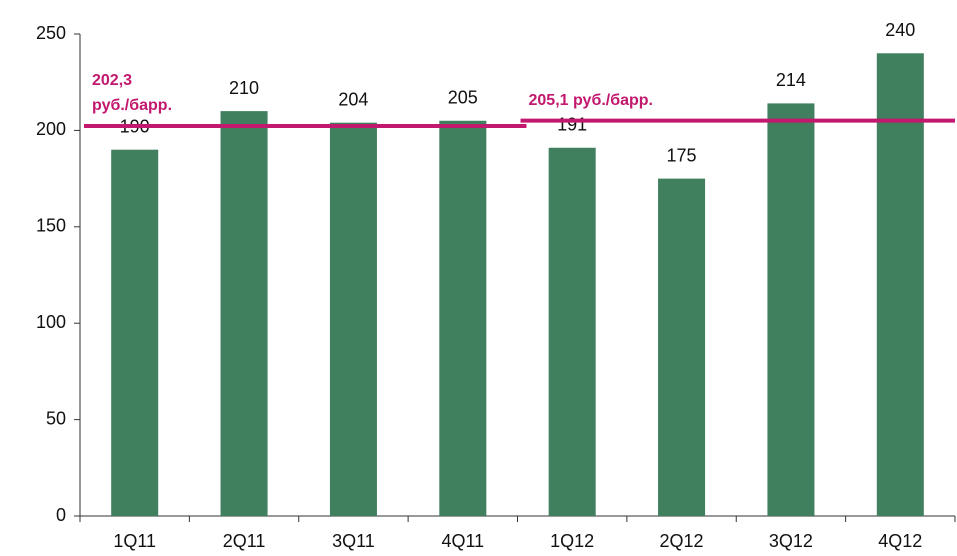 The width and height of the screenshot is (957, 556). Describe the element at coordinates (134, 541) in the screenshot. I see `x-tick-label: 1Q11` at that location.